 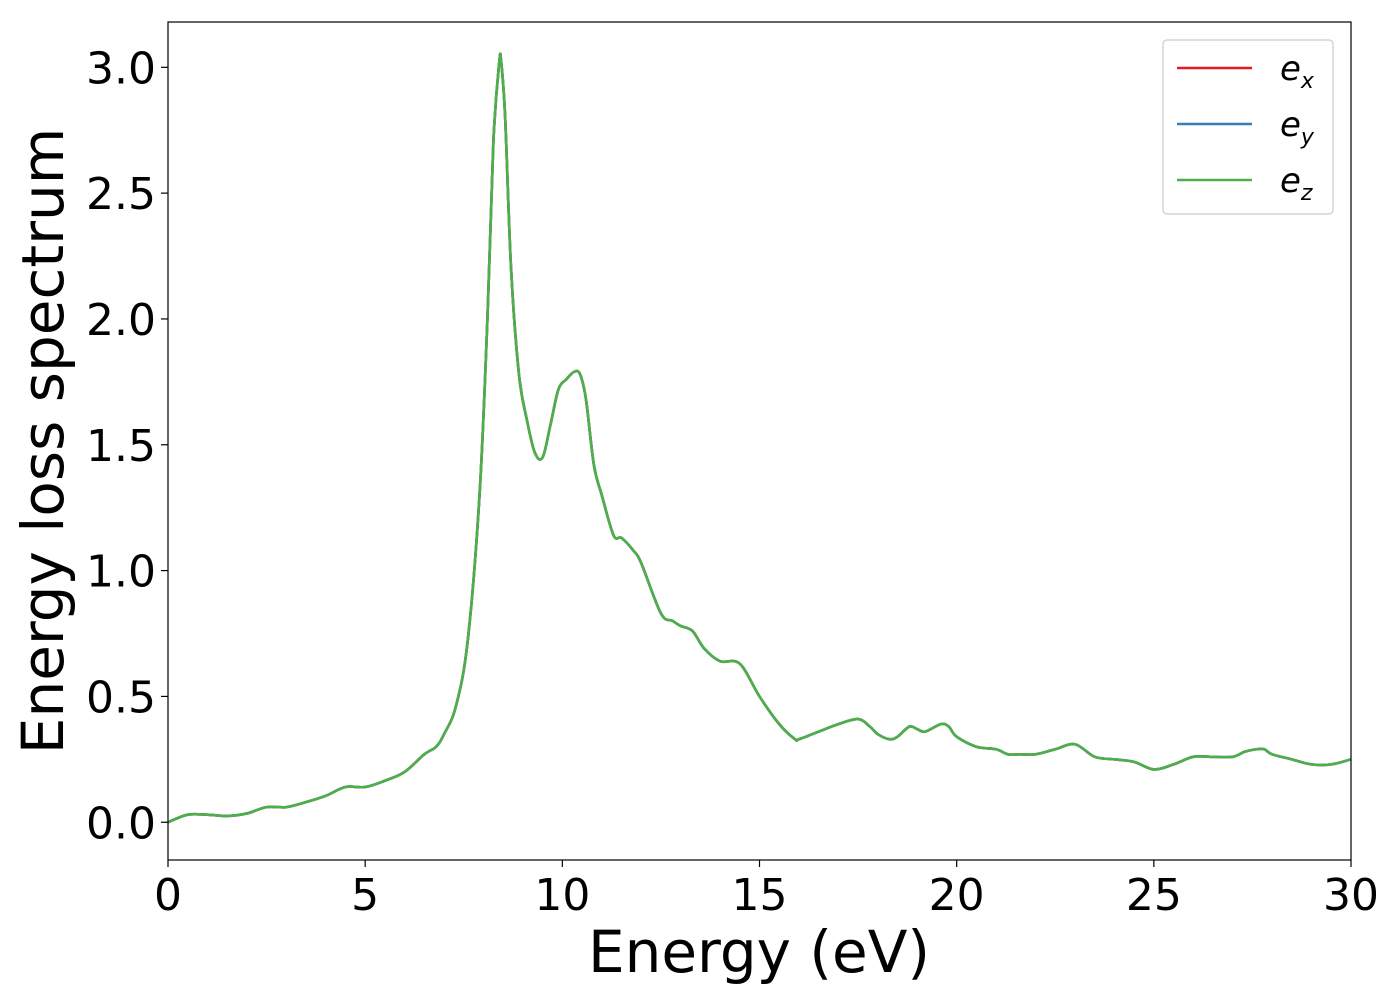 What do you see at coordinates (957, 895) in the screenshot?
I see `x-tick-label: 20` at bounding box center [957, 895].